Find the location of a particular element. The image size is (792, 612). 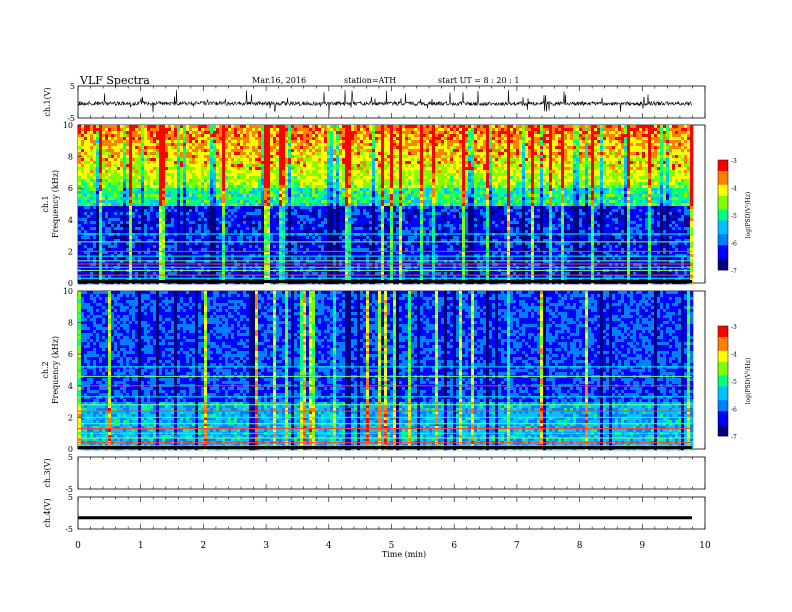

colorbar-tick-label: -7 is located at coordinates (734, 271).